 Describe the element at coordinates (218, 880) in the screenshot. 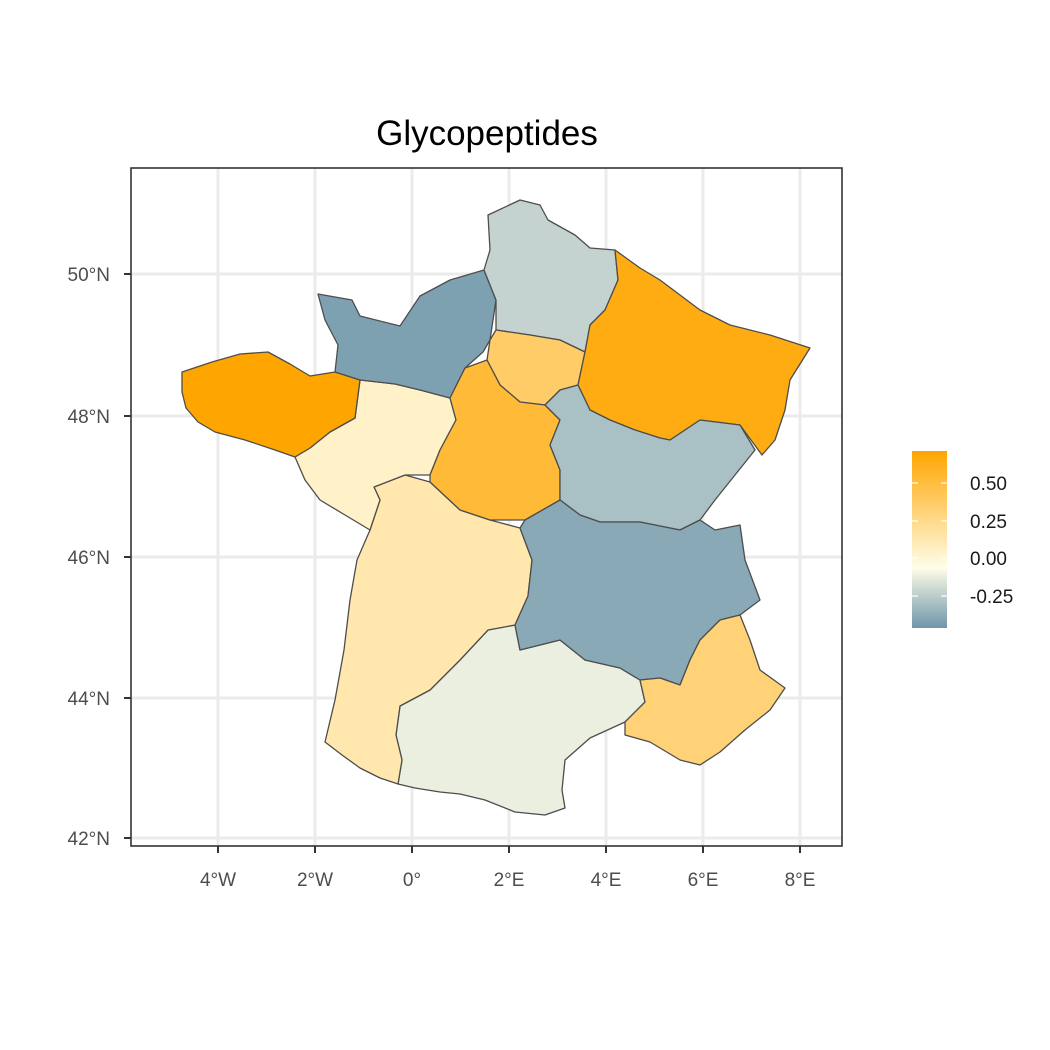

I see `x-tick-label: 4°W` at that location.